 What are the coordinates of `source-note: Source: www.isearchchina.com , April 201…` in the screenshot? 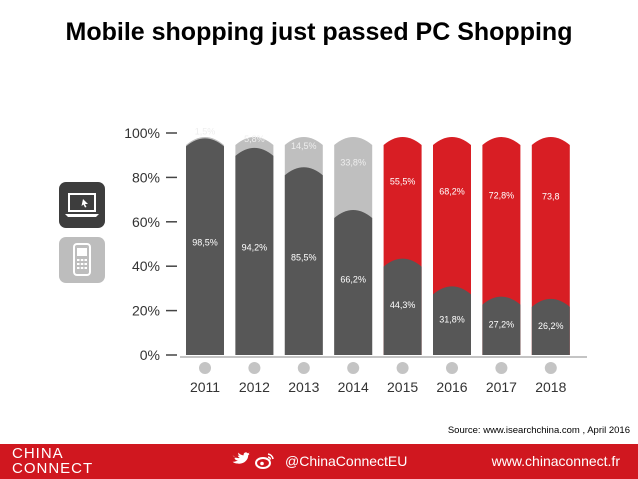 It's located at (538, 430).